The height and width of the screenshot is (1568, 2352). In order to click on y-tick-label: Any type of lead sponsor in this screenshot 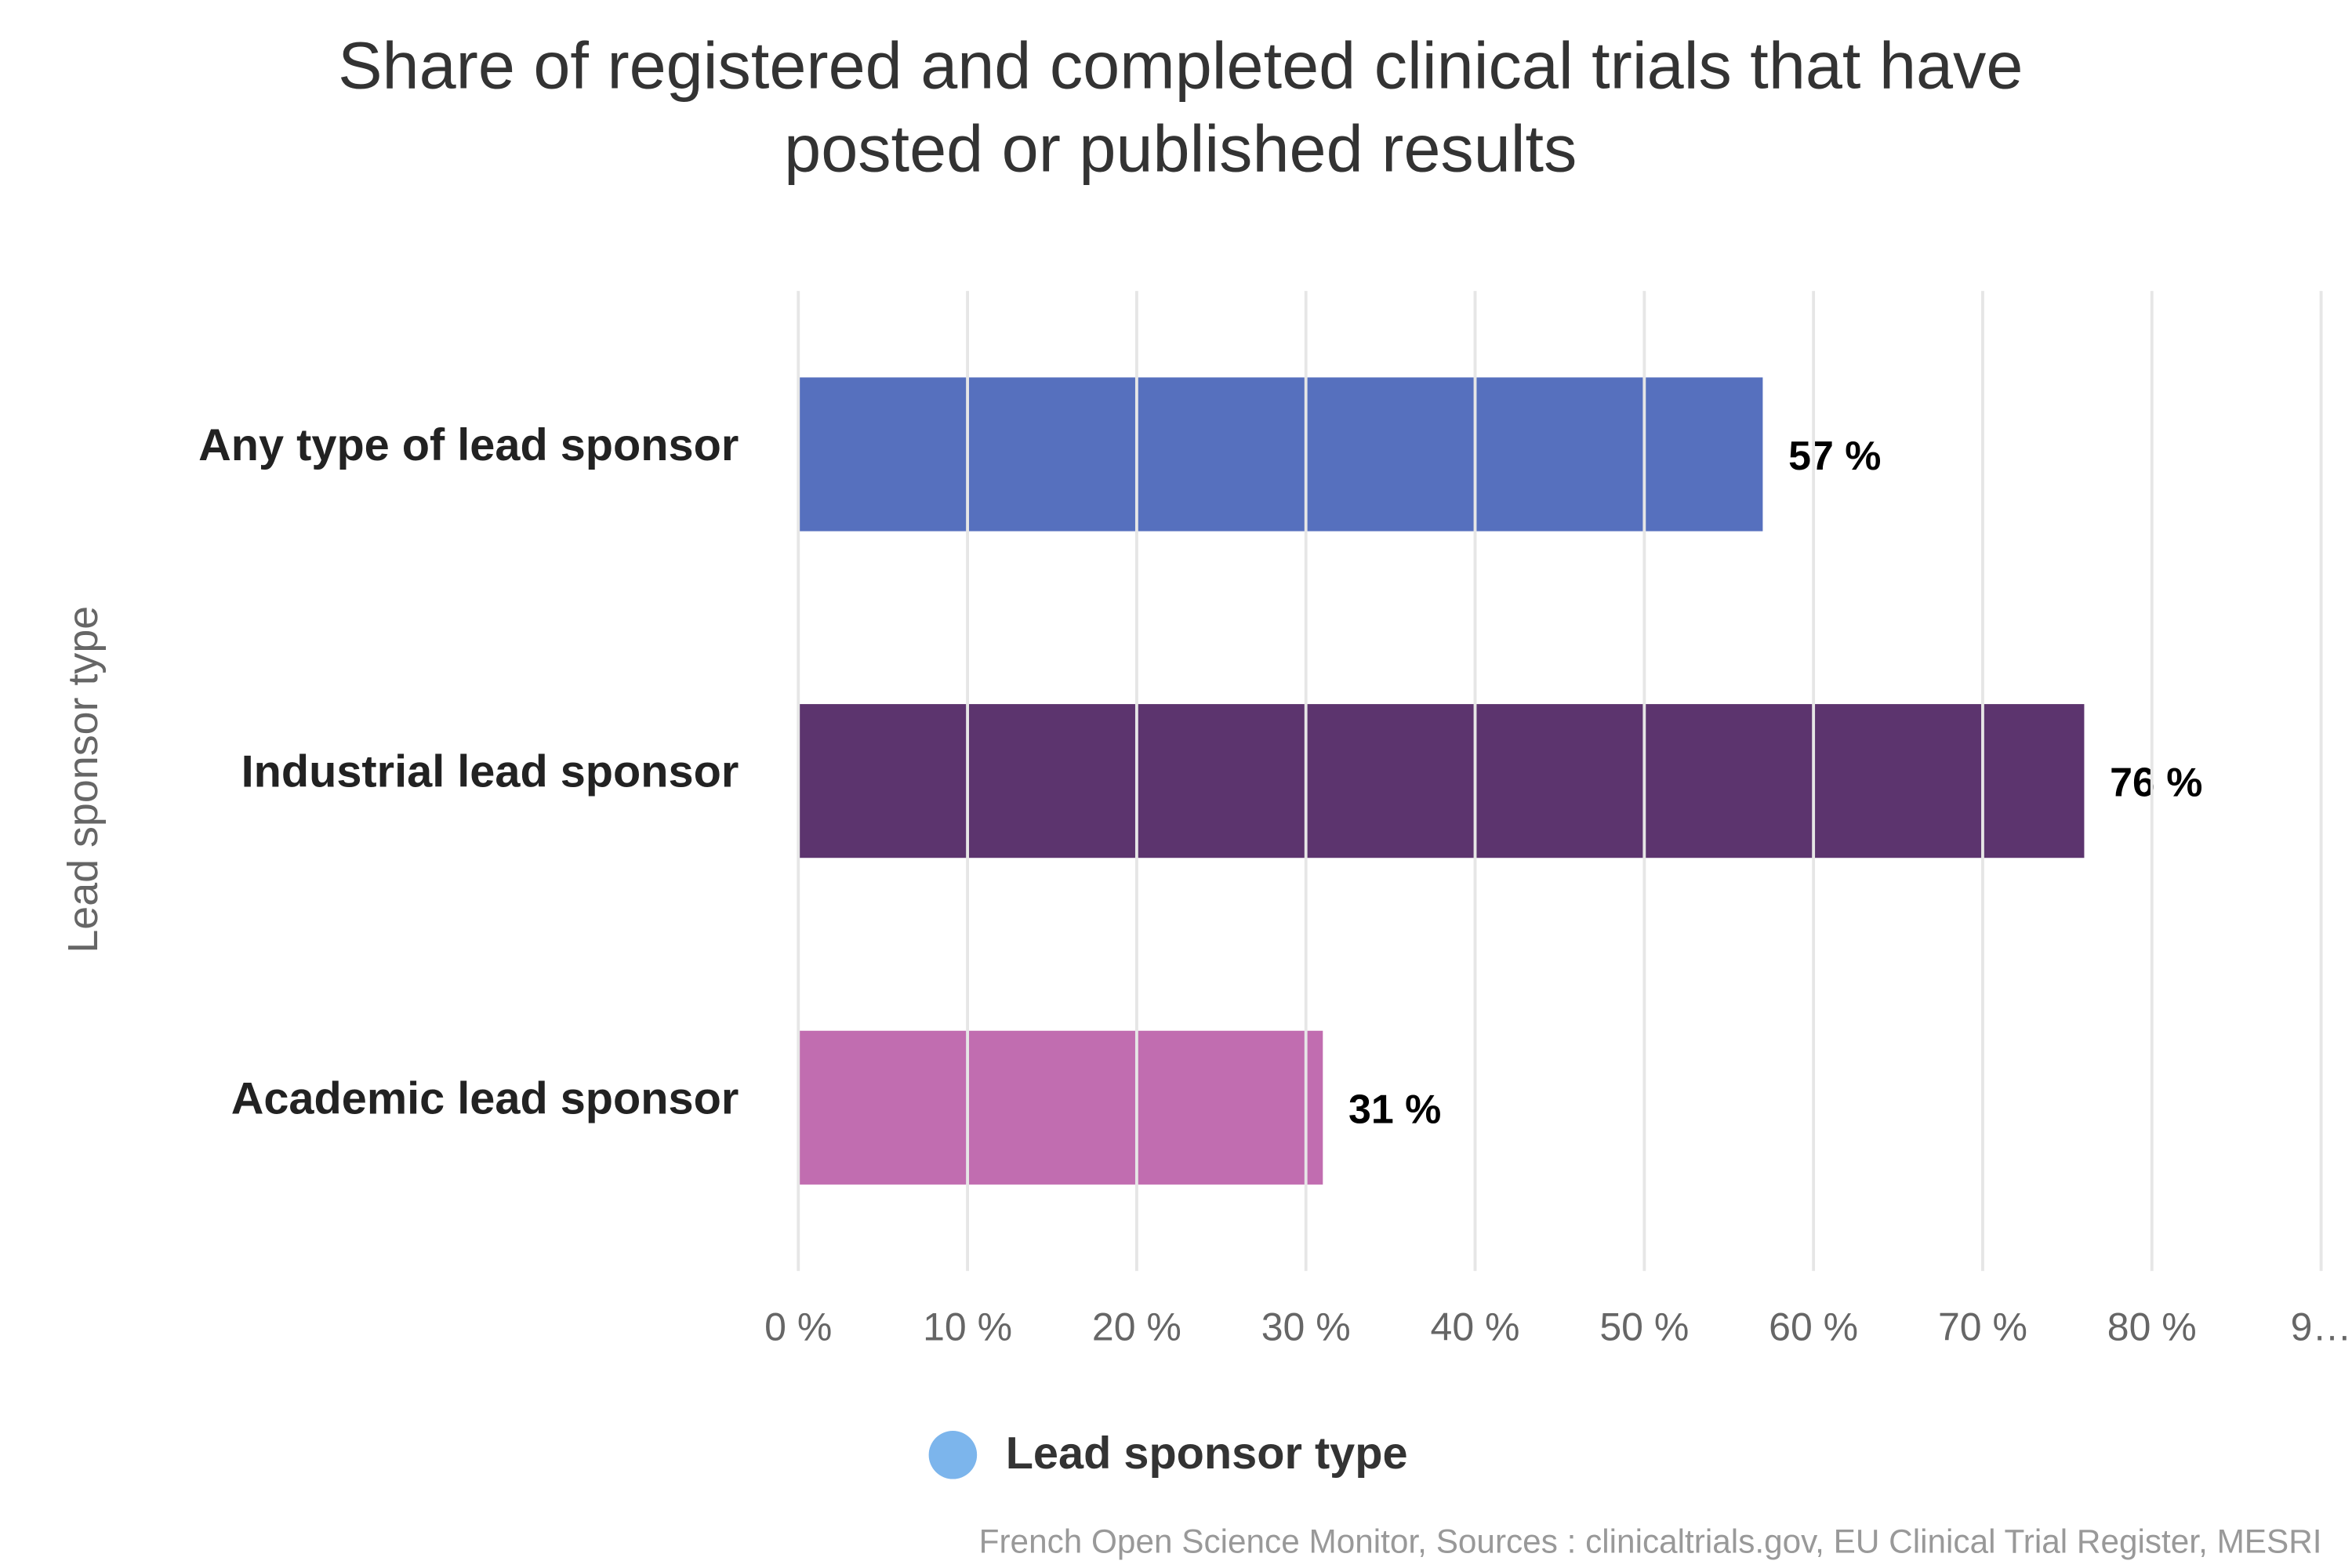, I will do `click(469, 445)`.